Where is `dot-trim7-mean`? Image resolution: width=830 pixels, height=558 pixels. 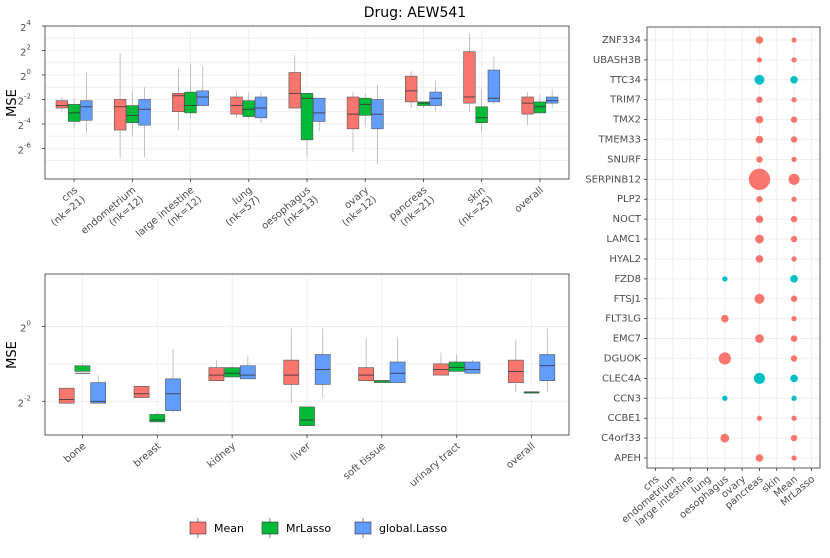
dot-trim7-mean is located at coordinates (794, 100).